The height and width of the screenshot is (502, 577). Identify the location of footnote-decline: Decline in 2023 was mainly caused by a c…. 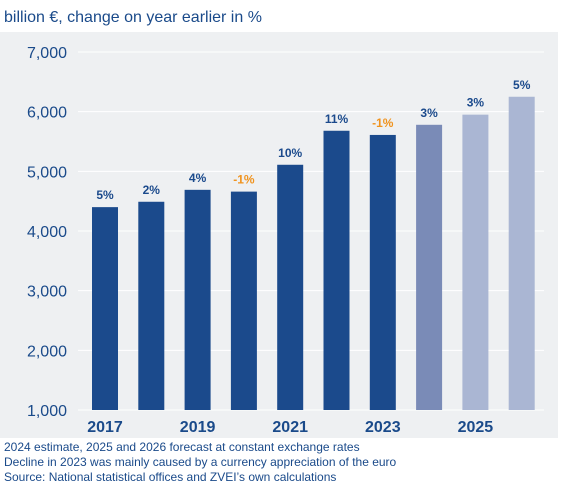
(200, 462).